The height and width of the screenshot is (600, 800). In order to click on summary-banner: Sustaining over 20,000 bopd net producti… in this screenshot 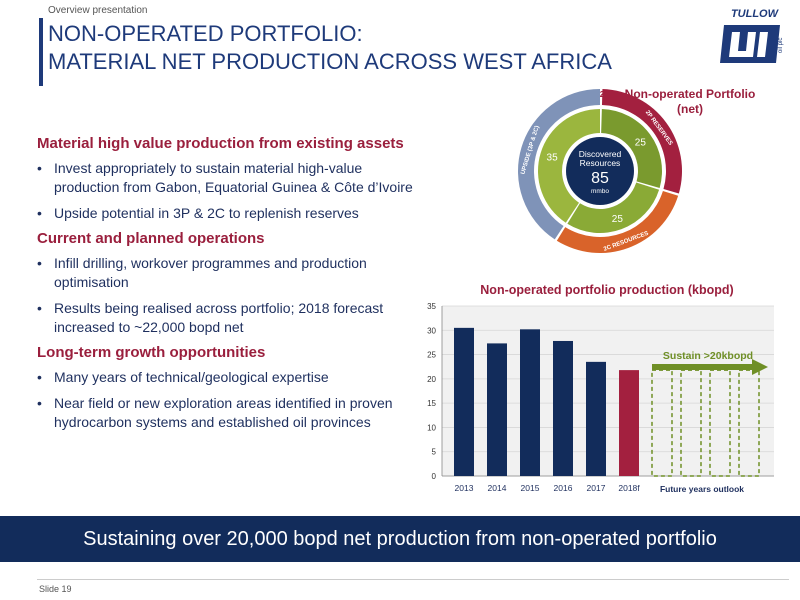, I will do `click(400, 539)`.